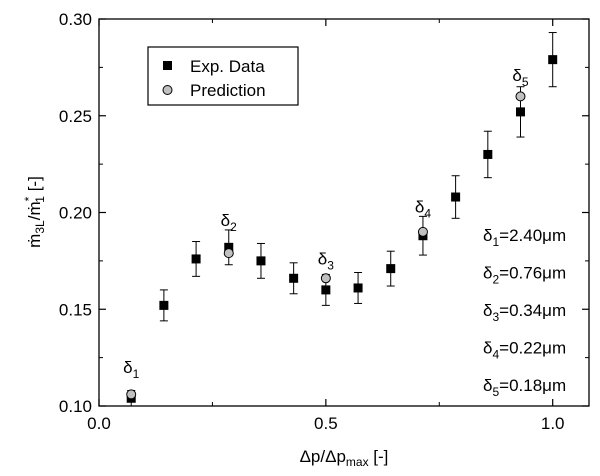  Describe the element at coordinates (553, 423) in the screenshot. I see `x-tick-label: 1.0` at that location.